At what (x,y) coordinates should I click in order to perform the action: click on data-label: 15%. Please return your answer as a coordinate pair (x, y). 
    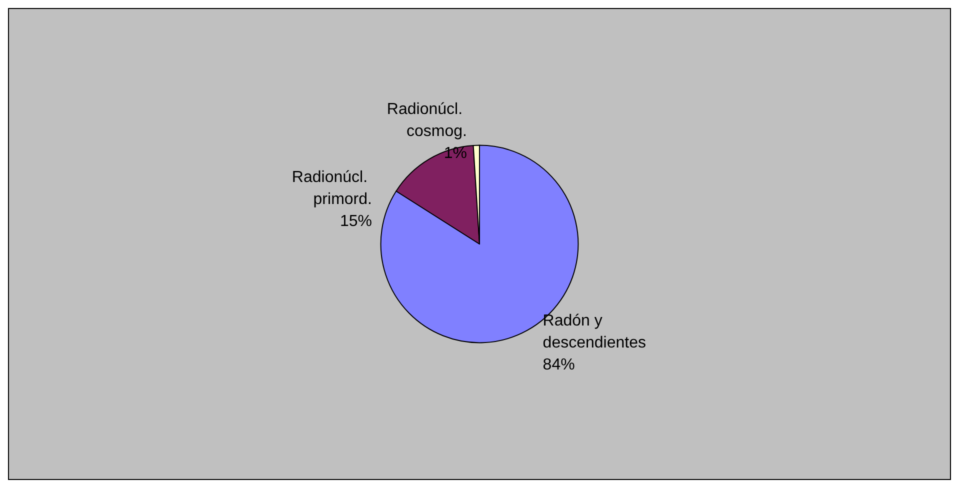
    Looking at the image, I should click on (356, 221).